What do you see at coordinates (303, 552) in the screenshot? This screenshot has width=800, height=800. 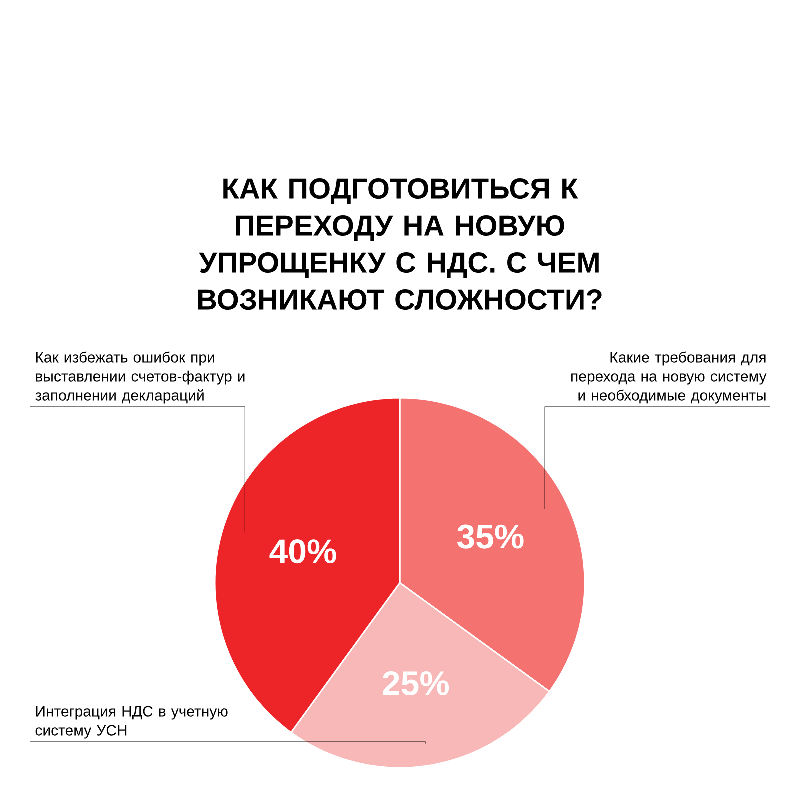 I see `data-label: 40%` at bounding box center [303, 552].